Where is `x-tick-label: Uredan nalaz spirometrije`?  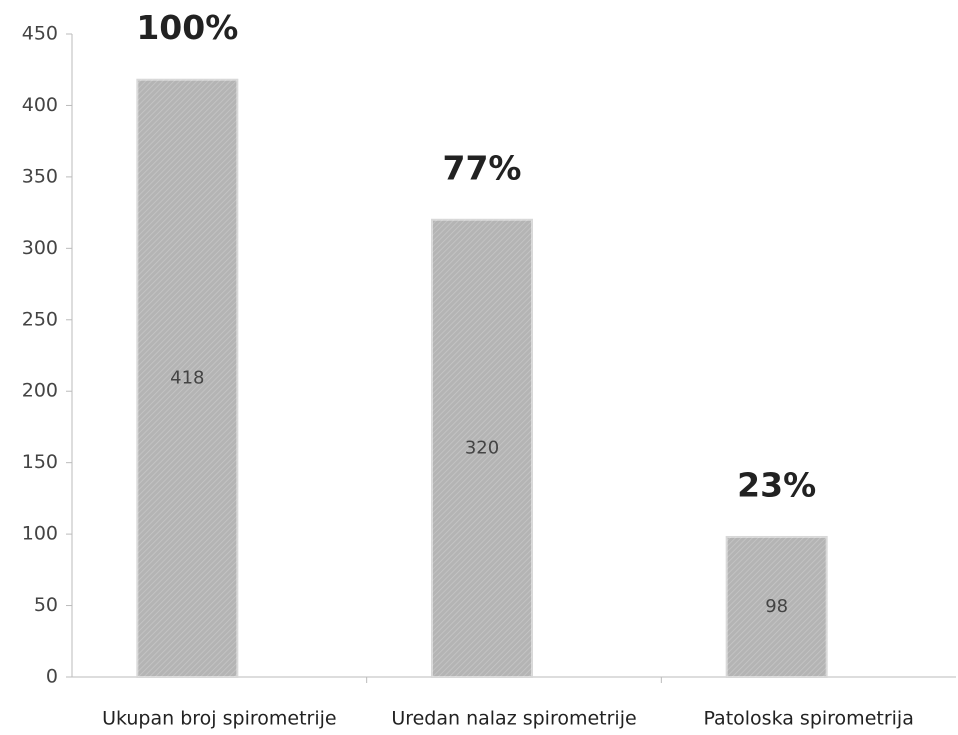 x-tick-label: Uredan nalaz spirometrije is located at coordinates (513, 719).